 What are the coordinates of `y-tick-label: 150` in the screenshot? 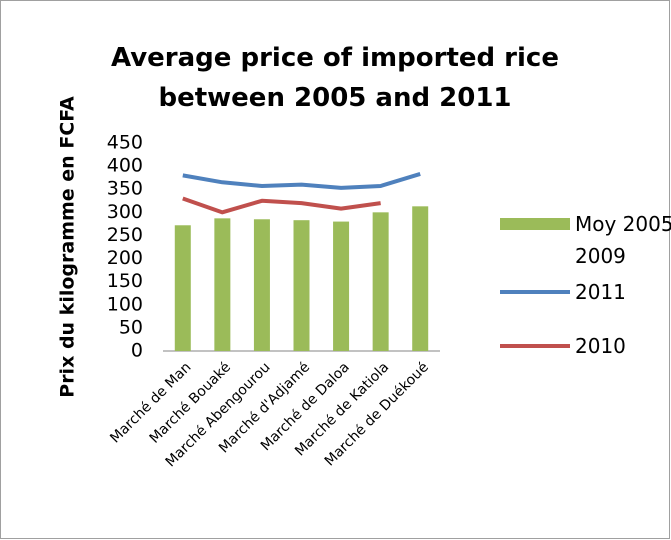 It's located at (125, 281).